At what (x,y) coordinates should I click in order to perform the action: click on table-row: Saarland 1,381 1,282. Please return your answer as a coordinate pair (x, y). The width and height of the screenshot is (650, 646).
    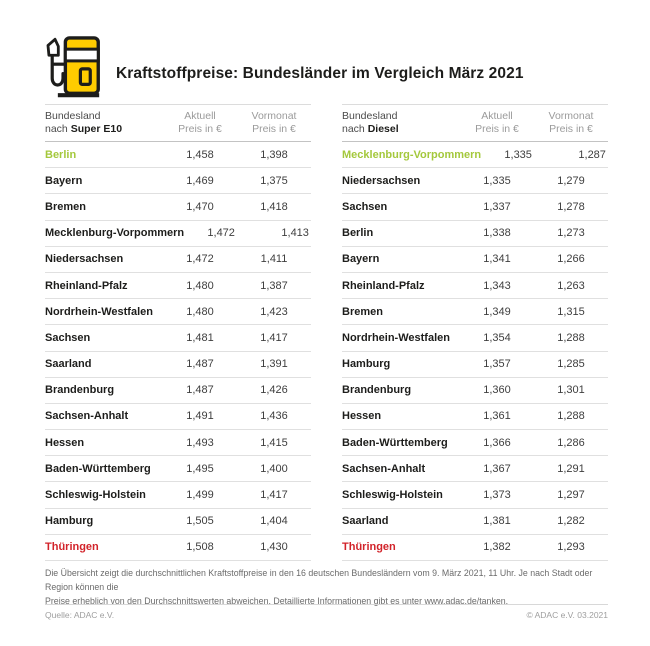
    Looking at the image, I should click on (475, 522).